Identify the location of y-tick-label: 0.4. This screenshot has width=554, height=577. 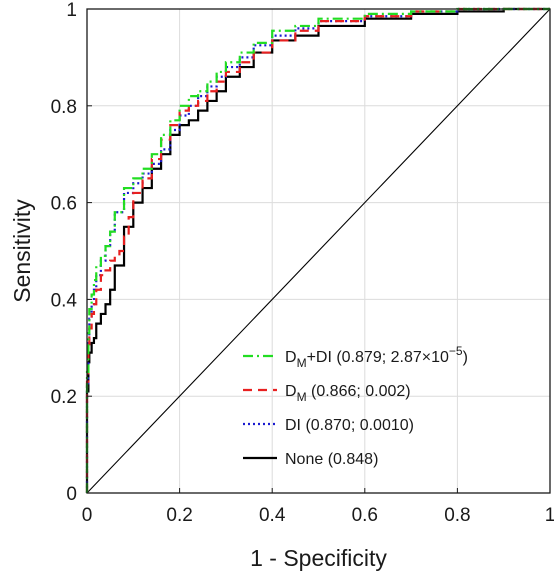
(64, 300).